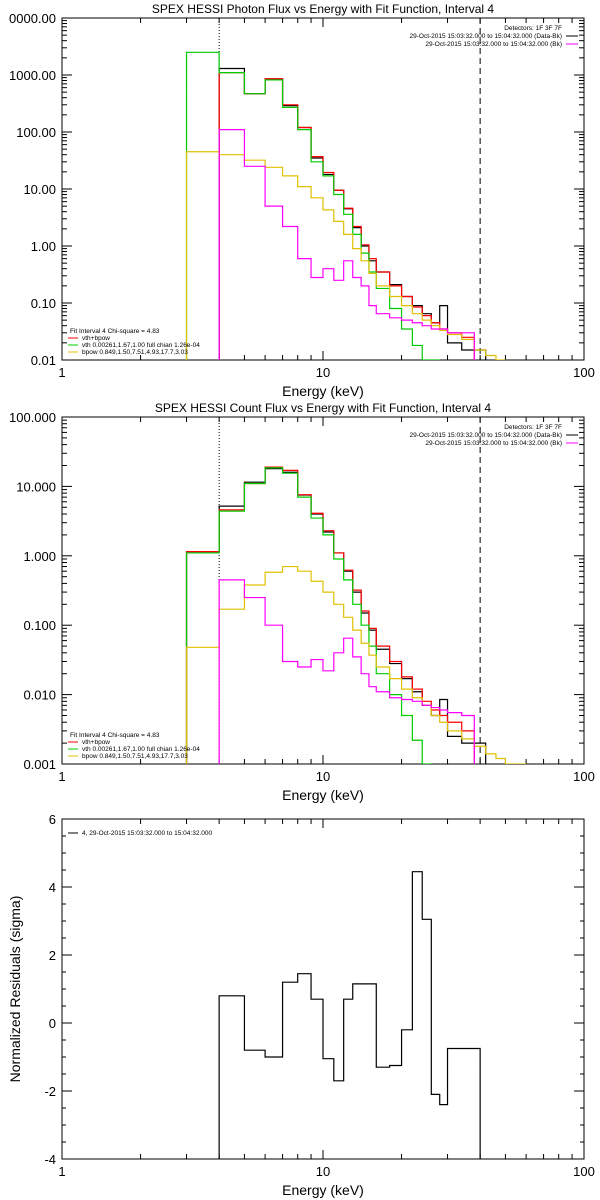 The width and height of the screenshot is (600, 1200). What do you see at coordinates (43, 303) in the screenshot?
I see `y-tick-label: 0.10` at bounding box center [43, 303].